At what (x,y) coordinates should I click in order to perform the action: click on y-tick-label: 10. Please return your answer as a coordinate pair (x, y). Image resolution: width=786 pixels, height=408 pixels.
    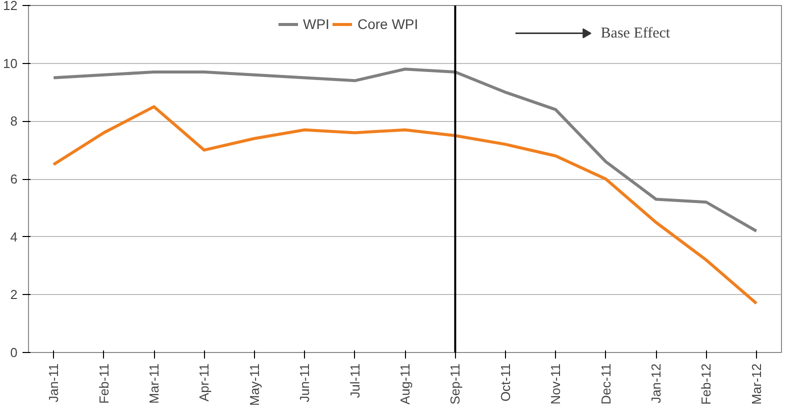
    Looking at the image, I should click on (10, 63).